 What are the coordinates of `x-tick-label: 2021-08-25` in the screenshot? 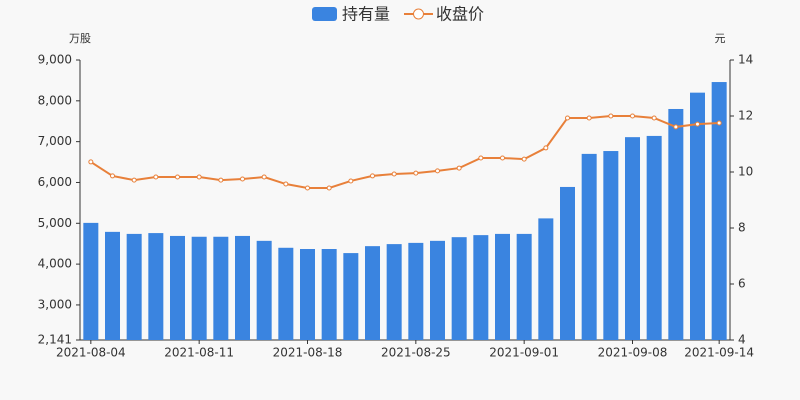 It's located at (416, 353).